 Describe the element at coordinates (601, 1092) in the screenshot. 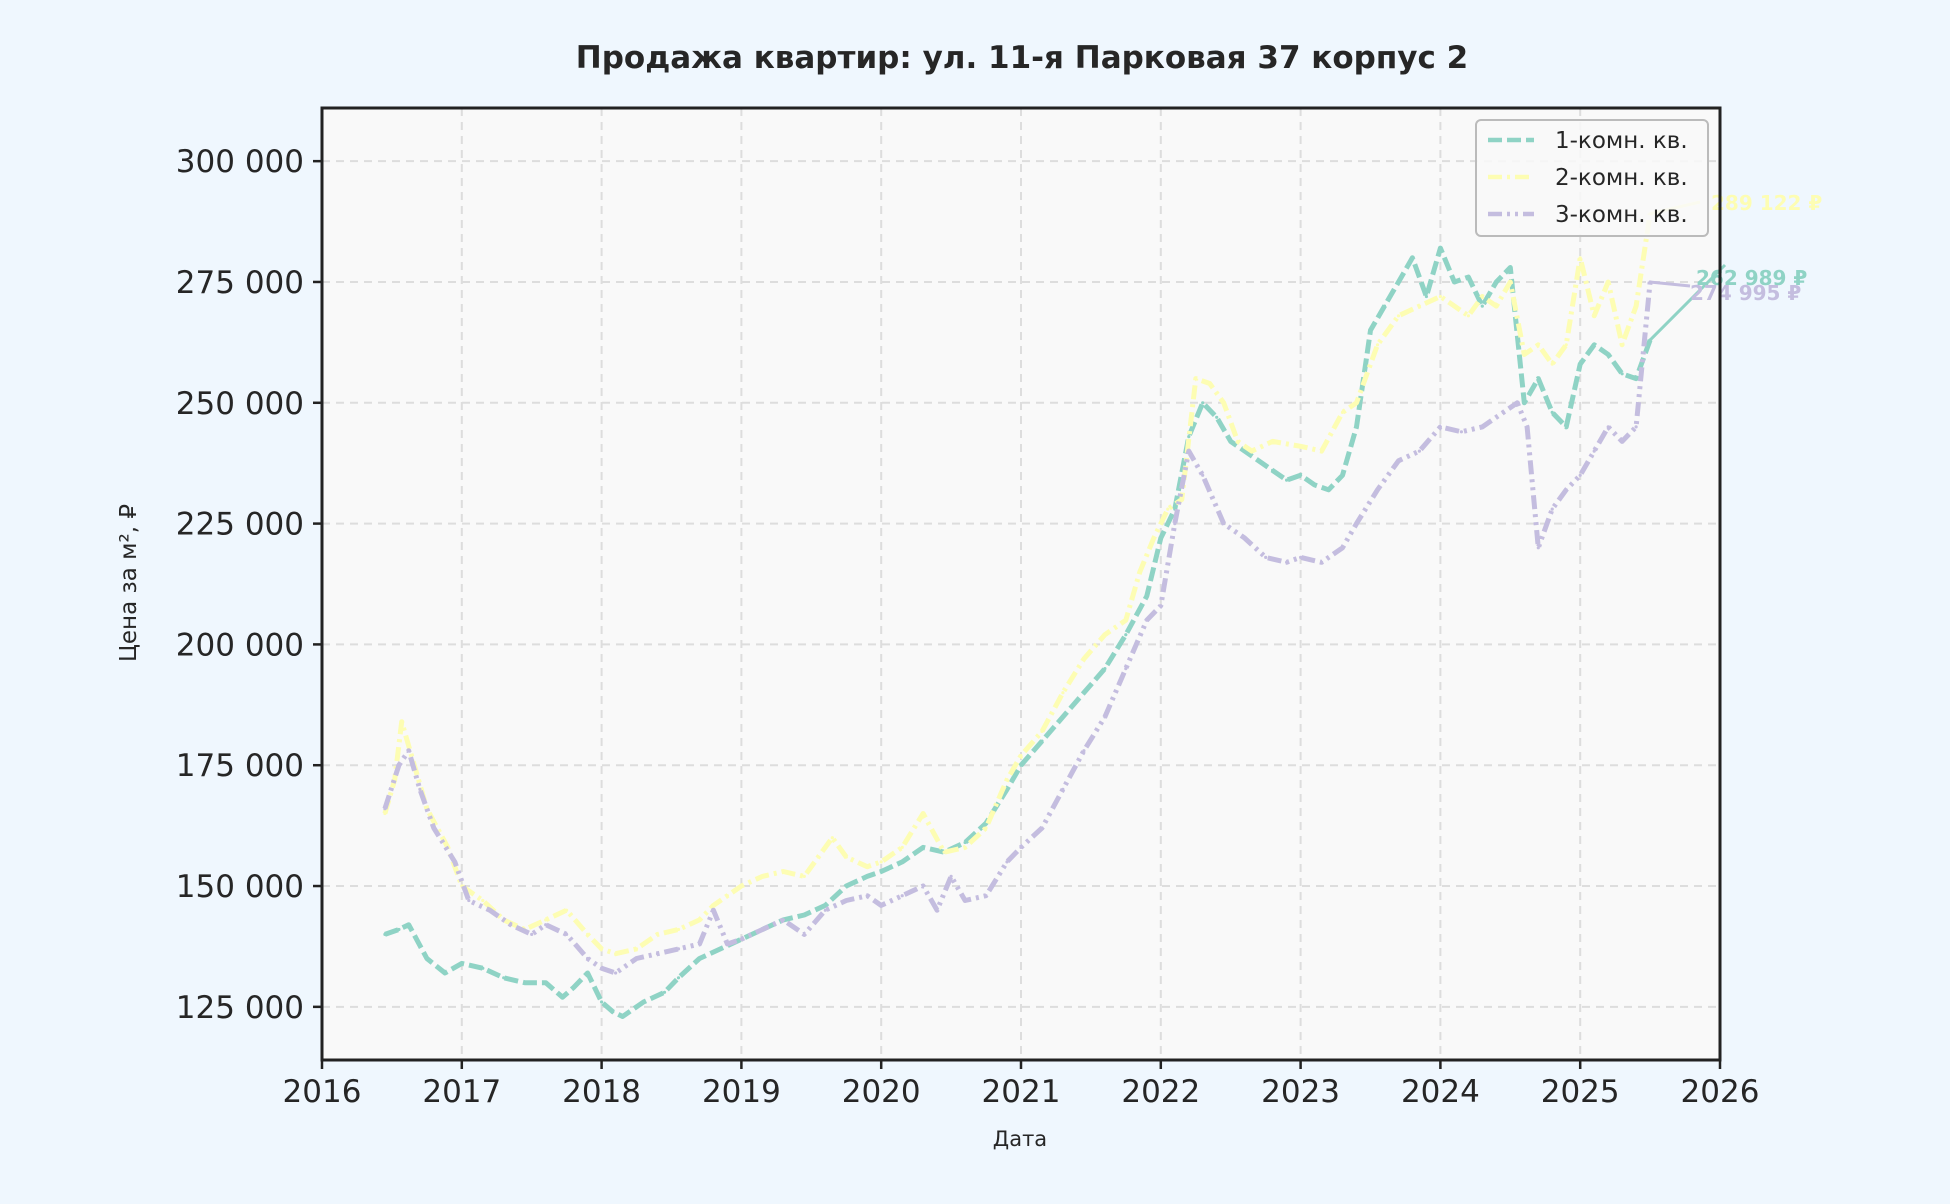

I see `x-tick-label: 2018` at that location.